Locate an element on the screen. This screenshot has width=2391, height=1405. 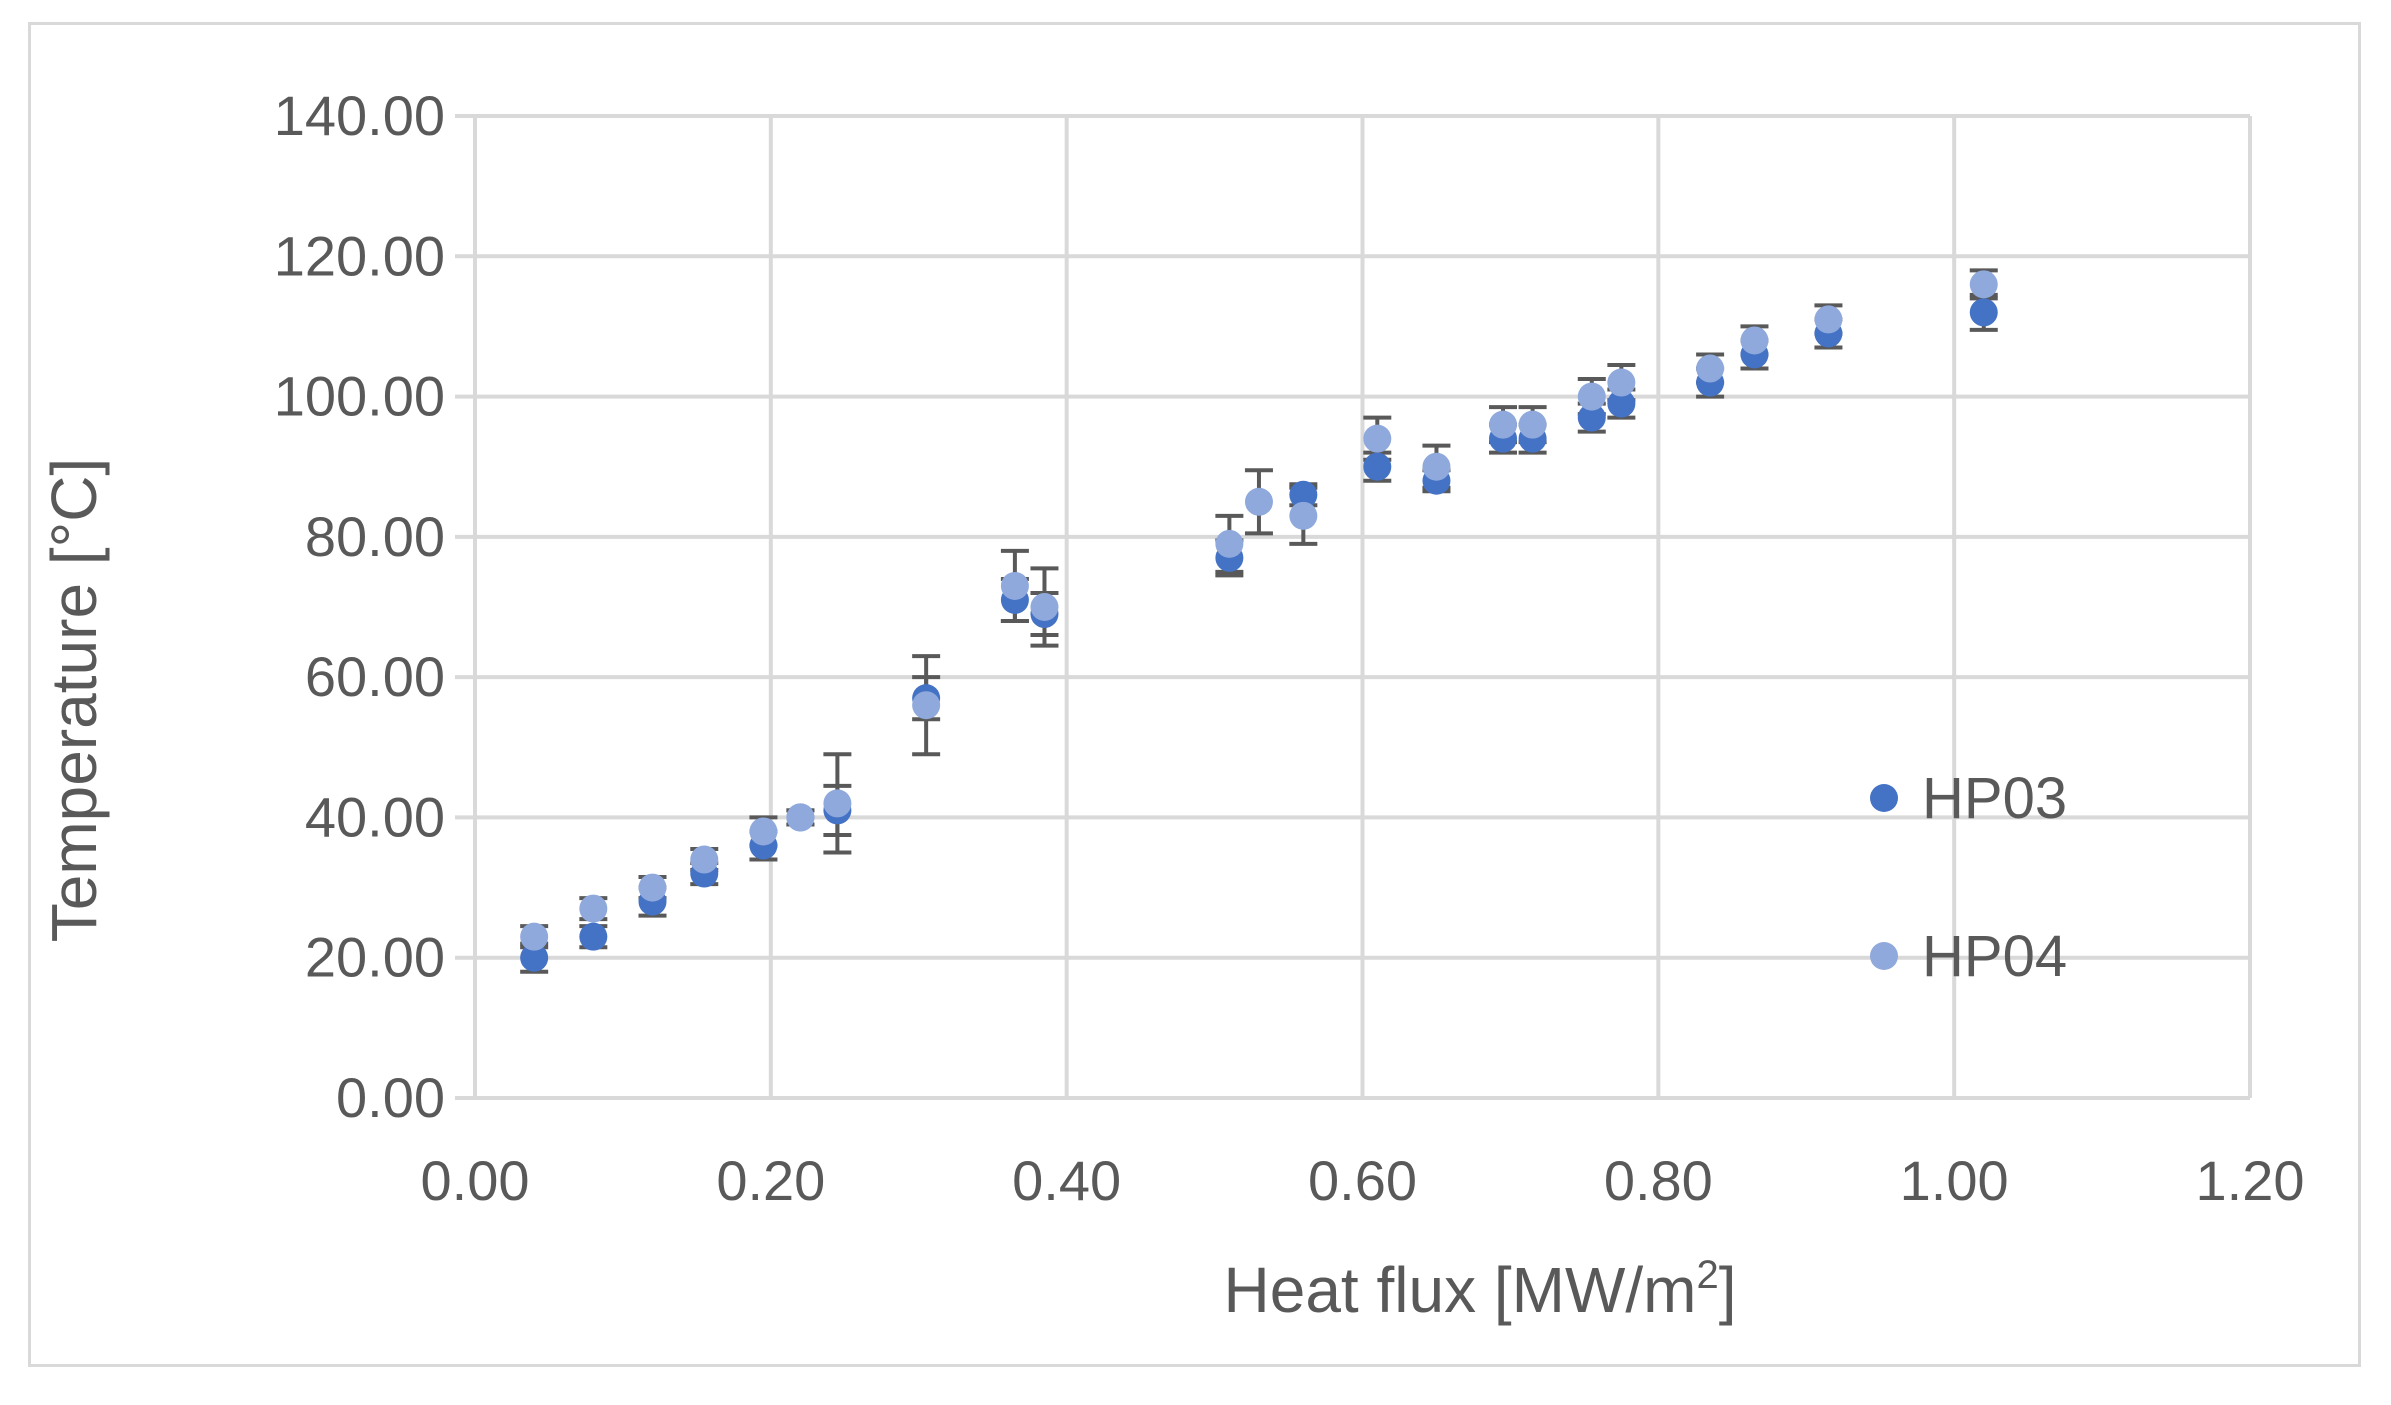
x-tick-label: 0.20 is located at coordinates (770, 1180).